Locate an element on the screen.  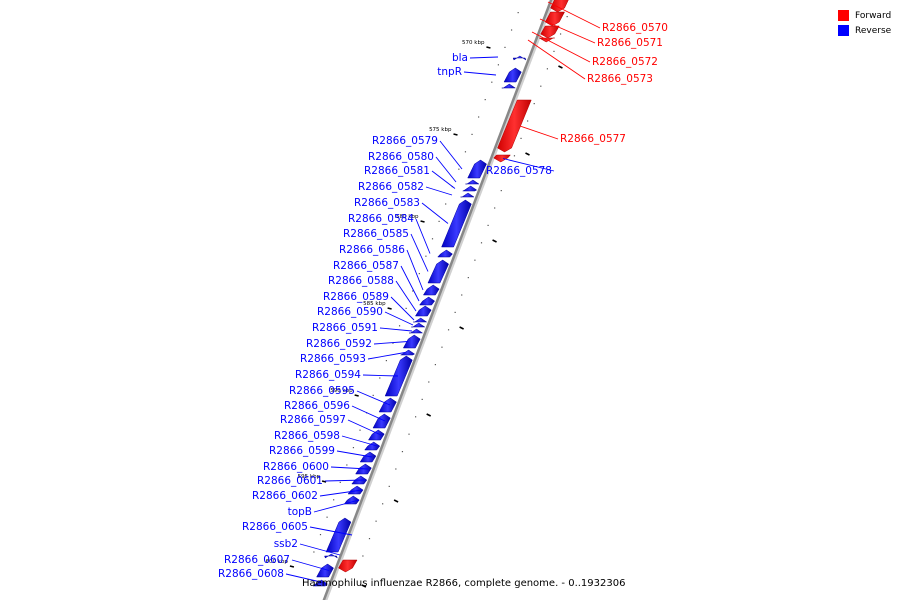
gene-r2866-0586-label: R2866_0586 is located at coordinates (372, 250).